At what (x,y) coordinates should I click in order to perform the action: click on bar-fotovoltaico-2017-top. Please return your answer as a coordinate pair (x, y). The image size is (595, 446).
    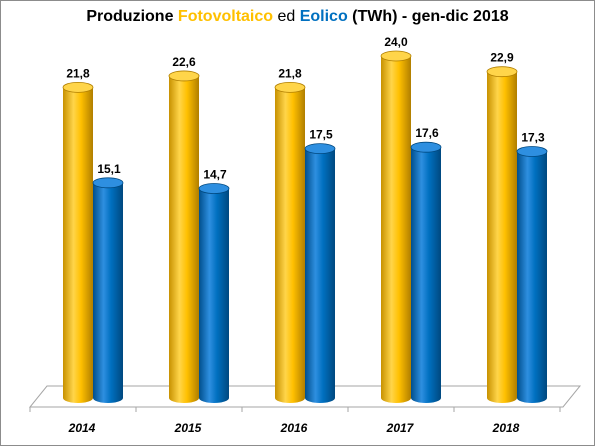
    Looking at the image, I should click on (396, 56).